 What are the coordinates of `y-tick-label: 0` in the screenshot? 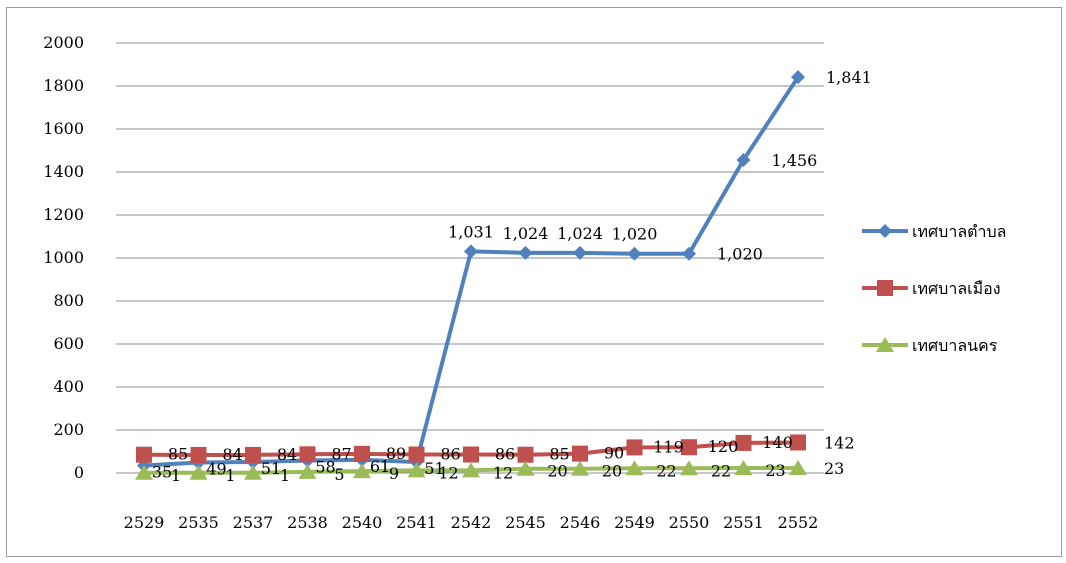 It's located at (79, 472).